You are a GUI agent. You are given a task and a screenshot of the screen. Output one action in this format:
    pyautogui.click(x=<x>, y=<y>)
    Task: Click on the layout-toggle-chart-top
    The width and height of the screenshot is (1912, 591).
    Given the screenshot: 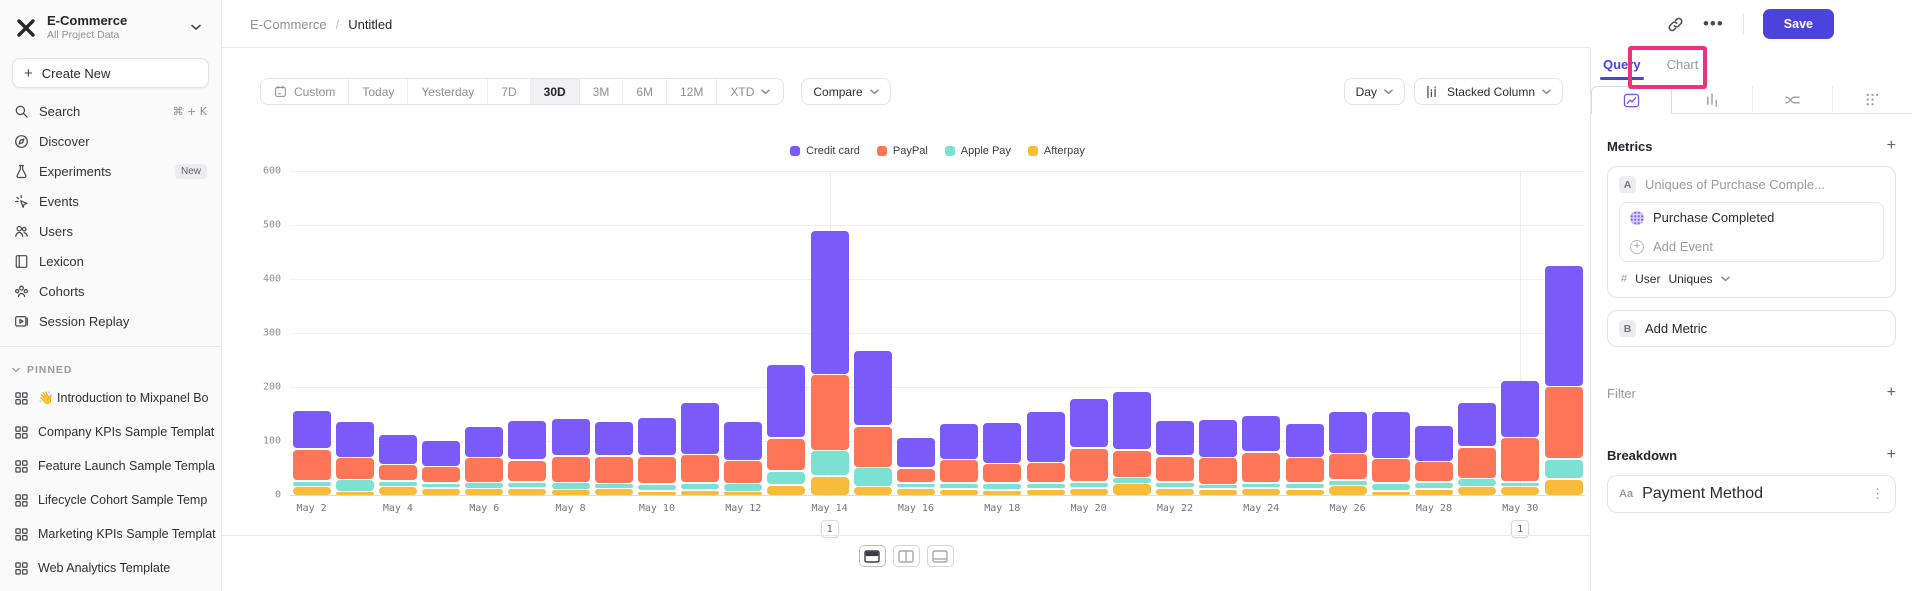 What is the action you would take?
    pyautogui.click(x=872, y=556)
    